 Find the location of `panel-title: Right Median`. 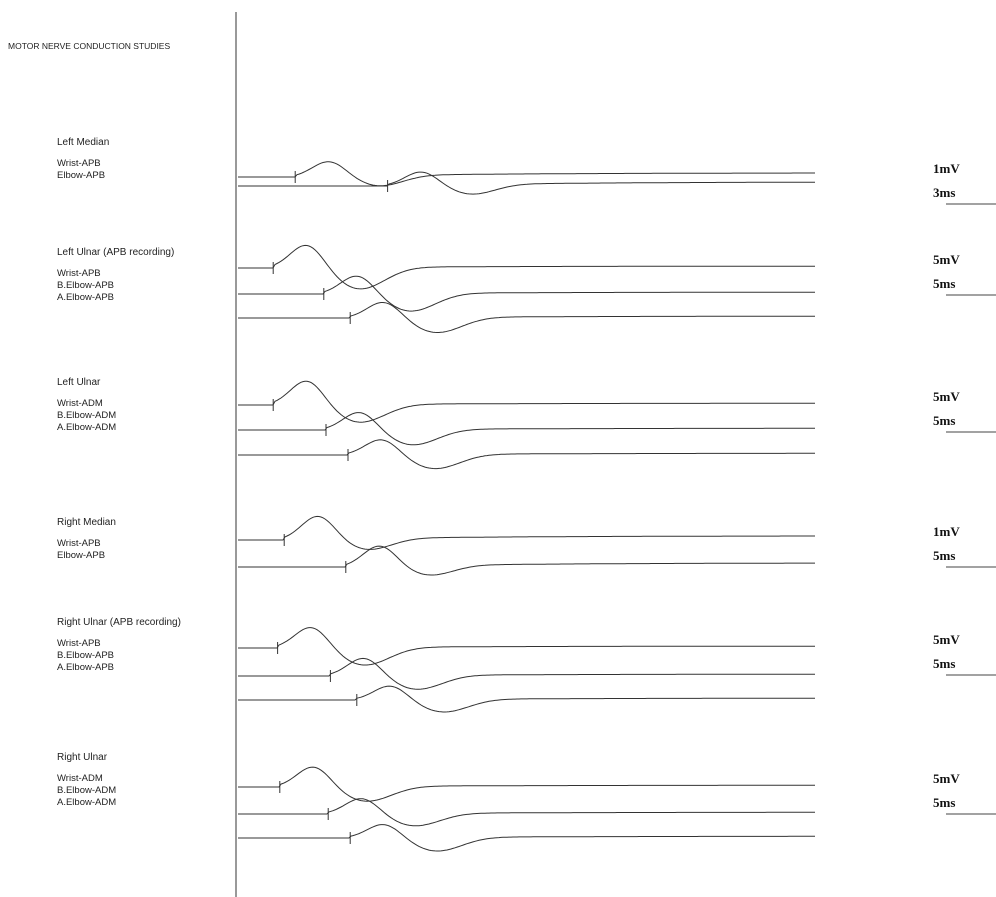

panel-title: Right Median is located at coordinates (86, 522).